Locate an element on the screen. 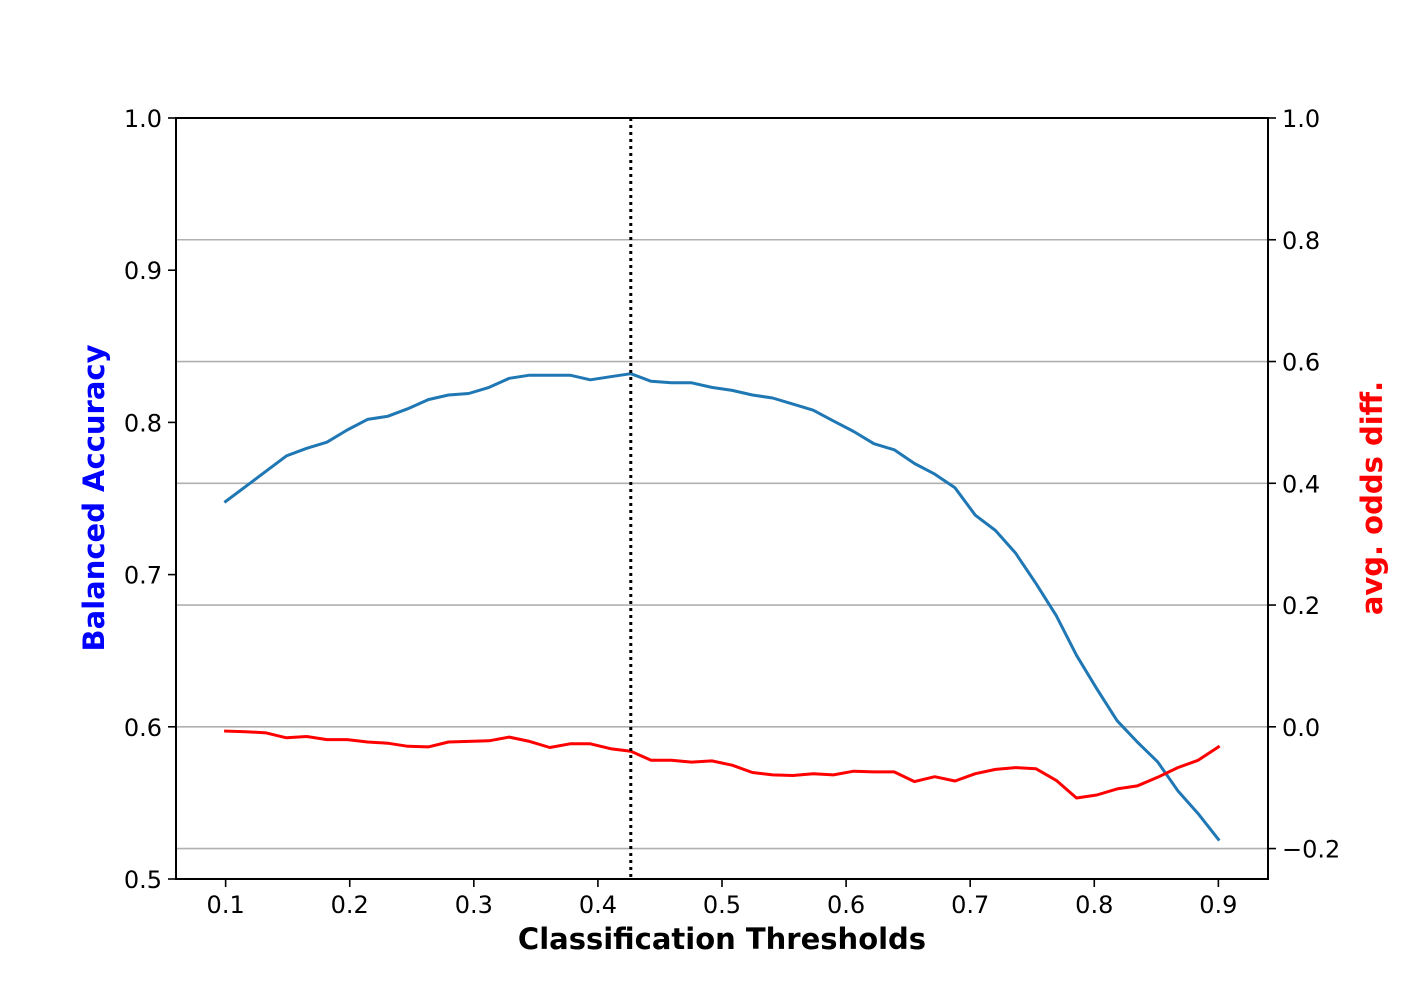 The width and height of the screenshot is (1410, 987). left-y-tick-label: 1.0 is located at coordinates (143, 119).